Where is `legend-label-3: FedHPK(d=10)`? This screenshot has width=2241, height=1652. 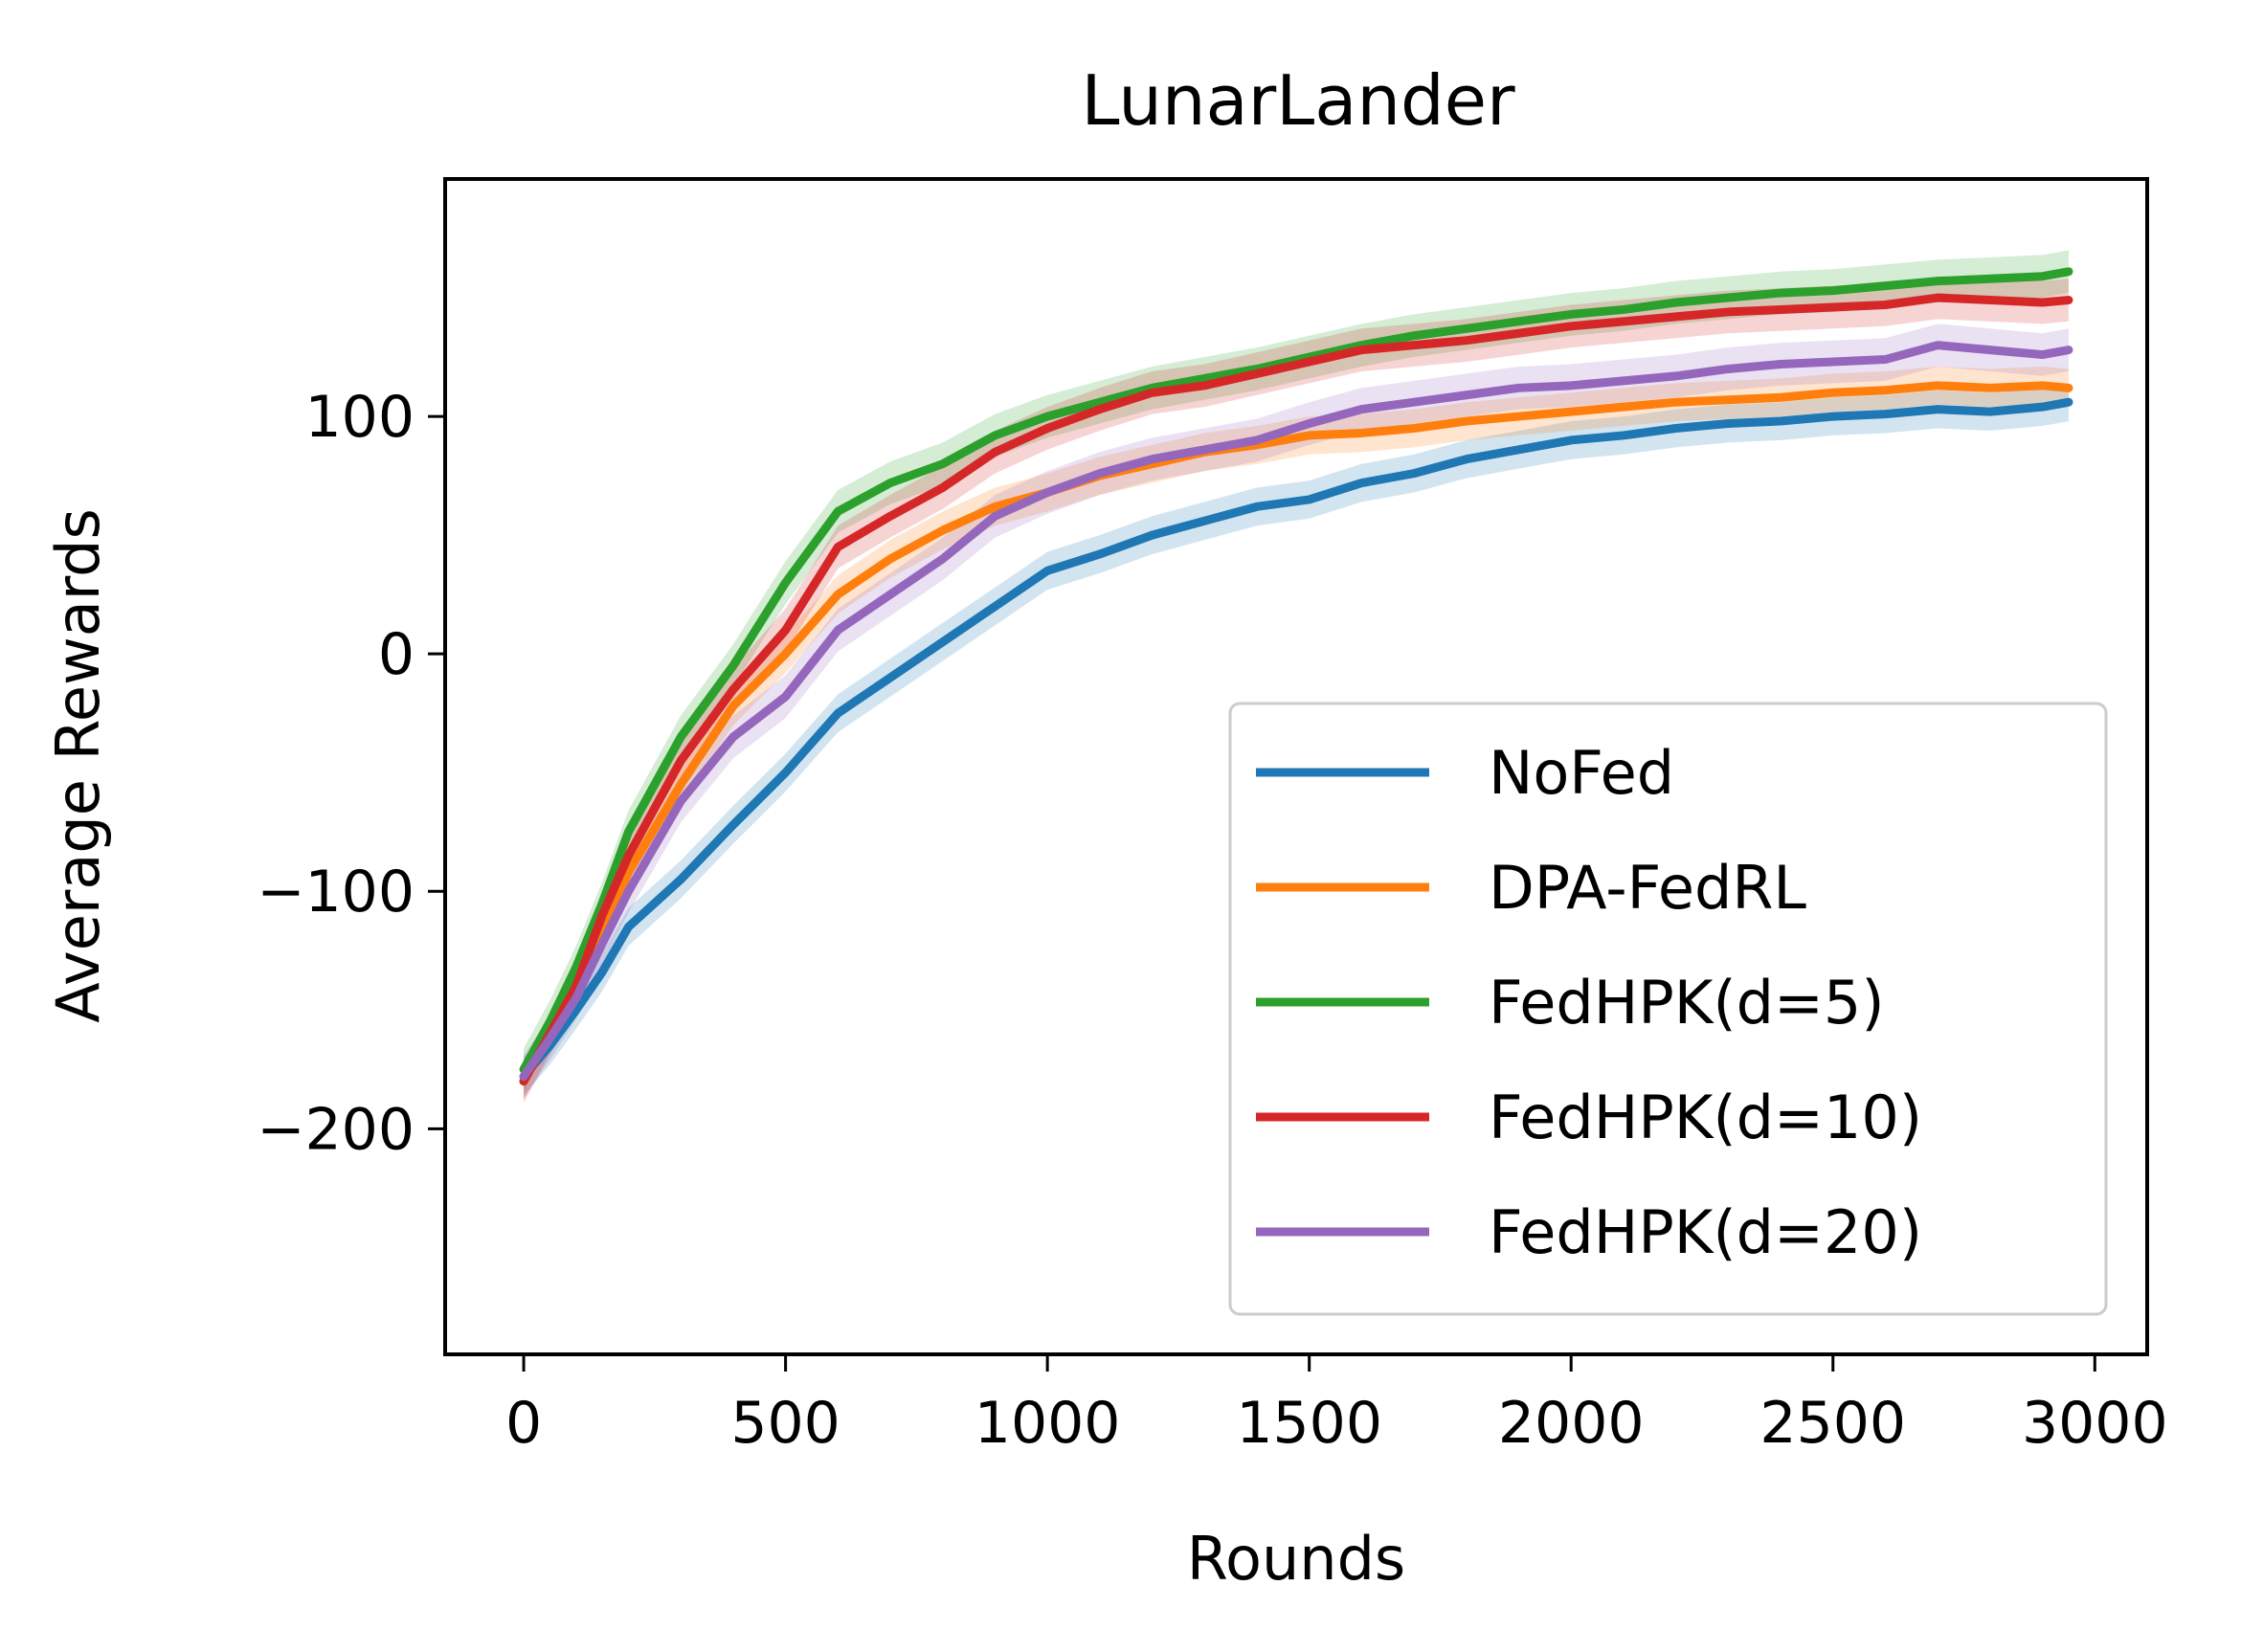 legend-label-3: FedHPK(d=10) is located at coordinates (1705, 1117).